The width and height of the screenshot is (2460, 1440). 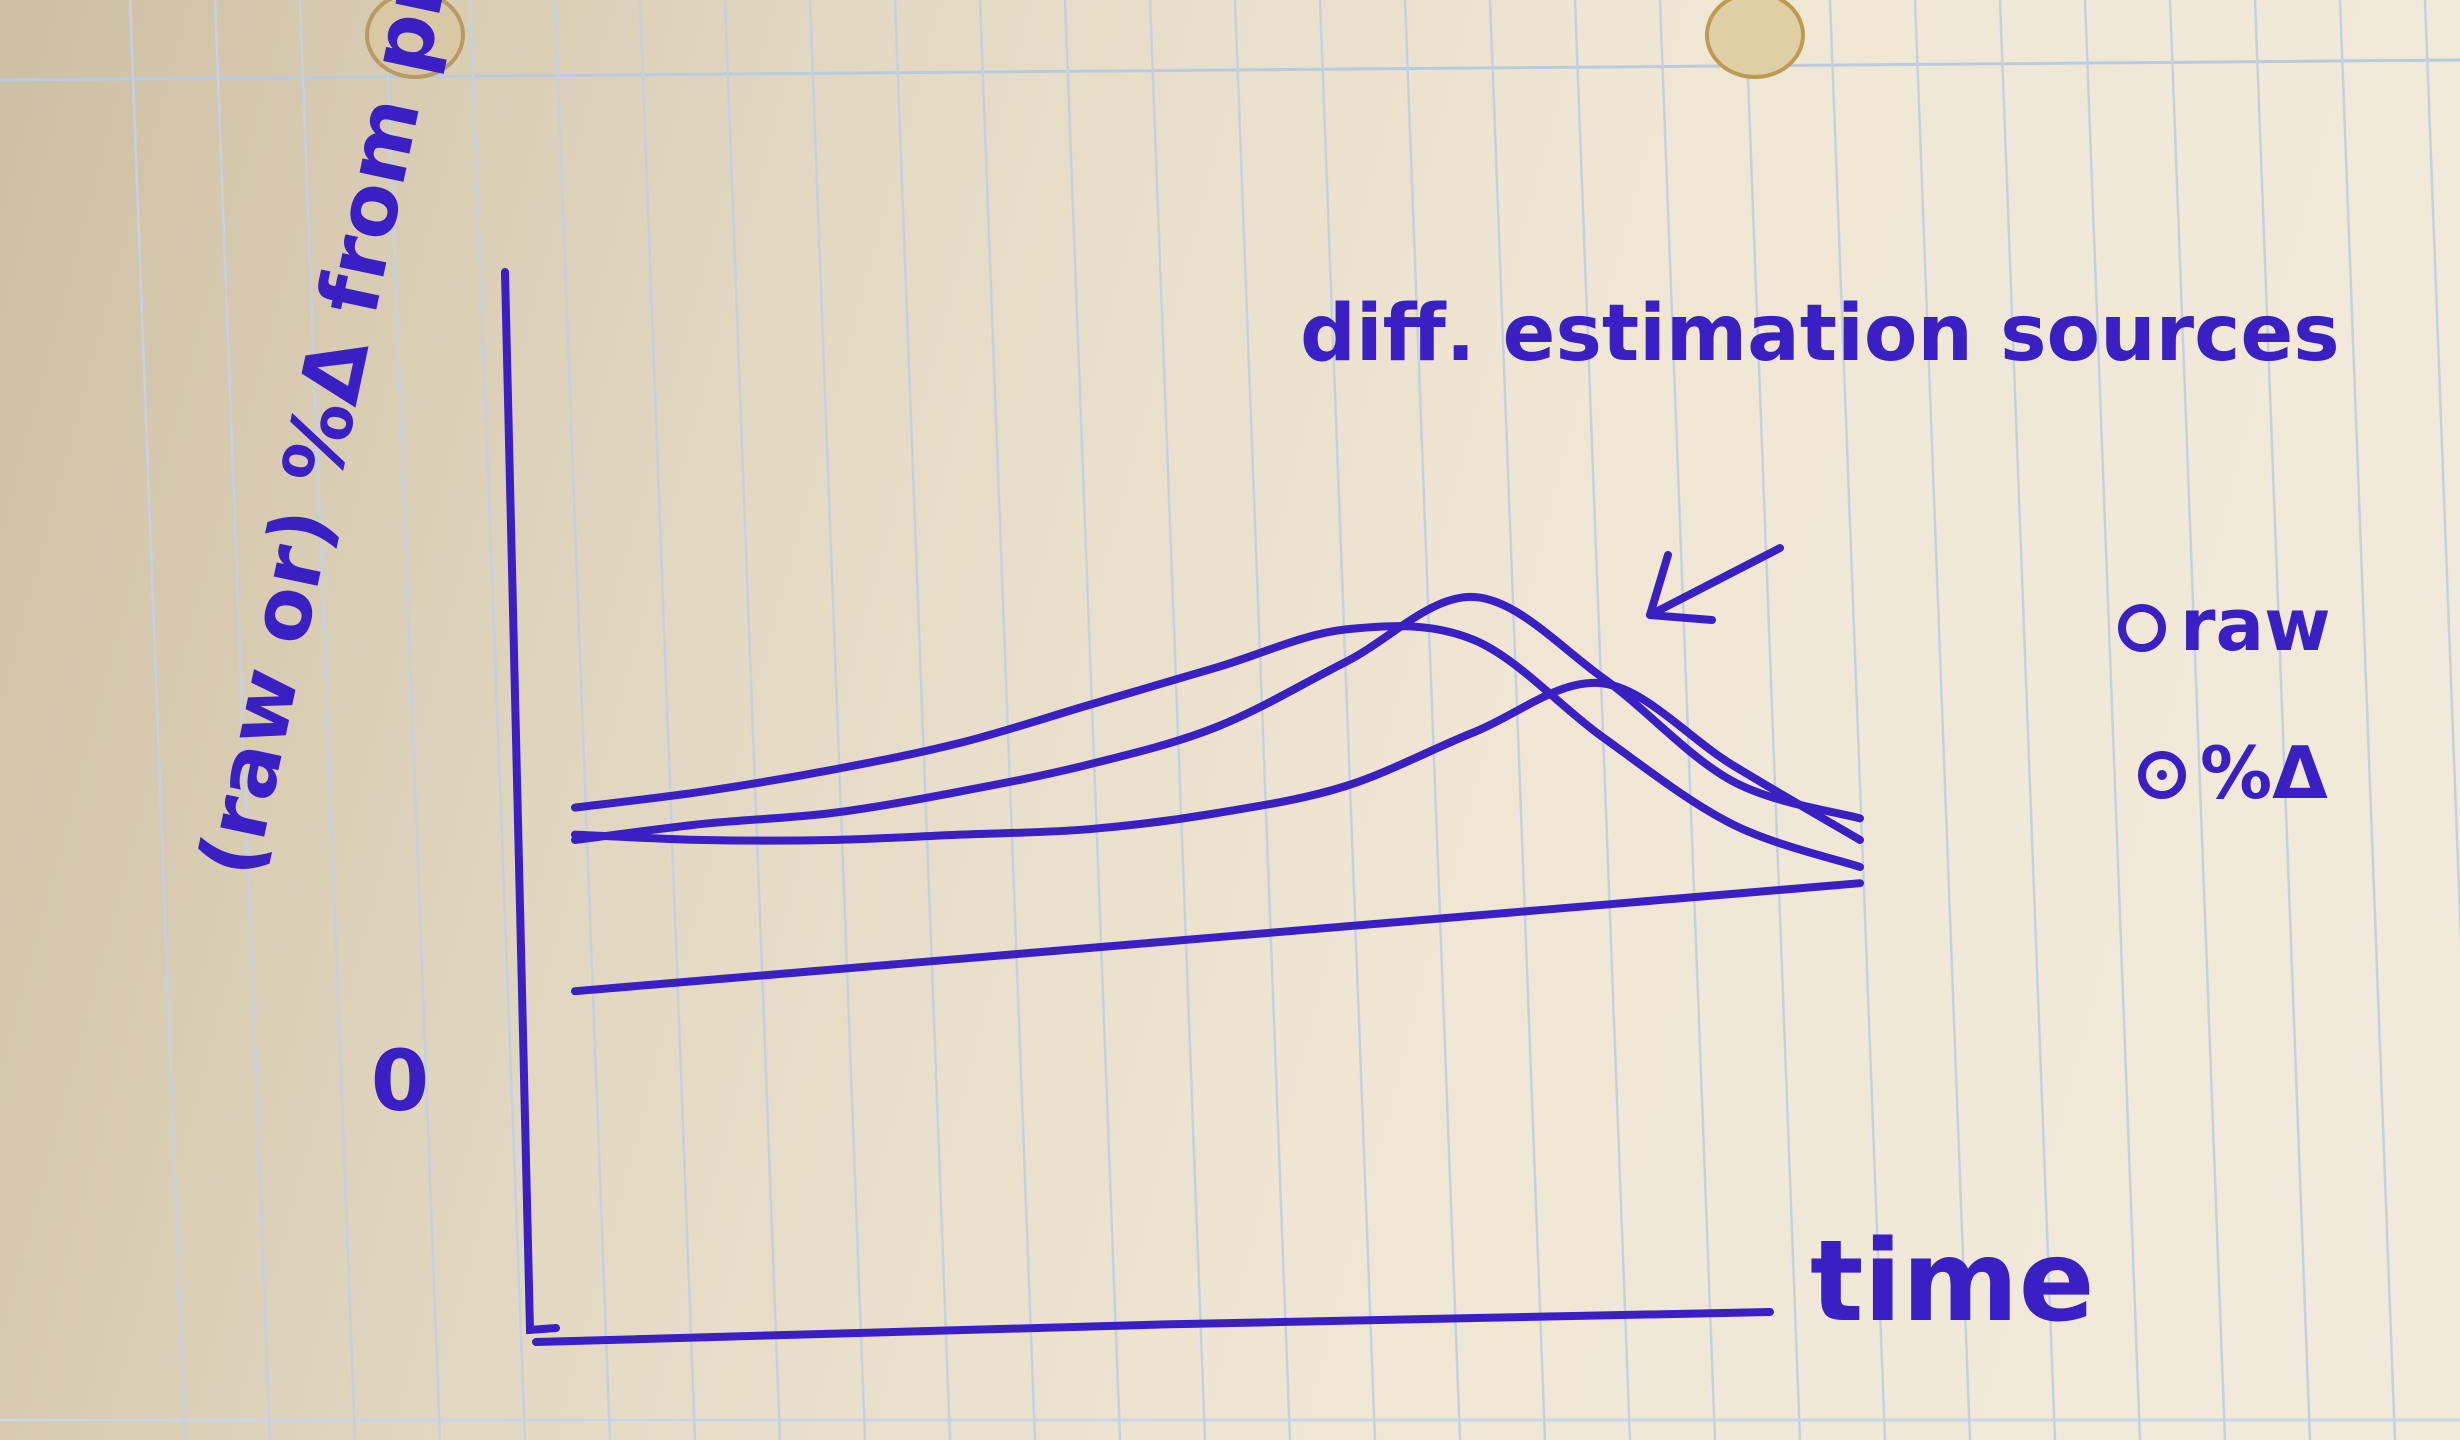 What do you see at coordinates (1820, 334) in the screenshot?
I see `annotation-text: diff. estimation sources` at bounding box center [1820, 334].